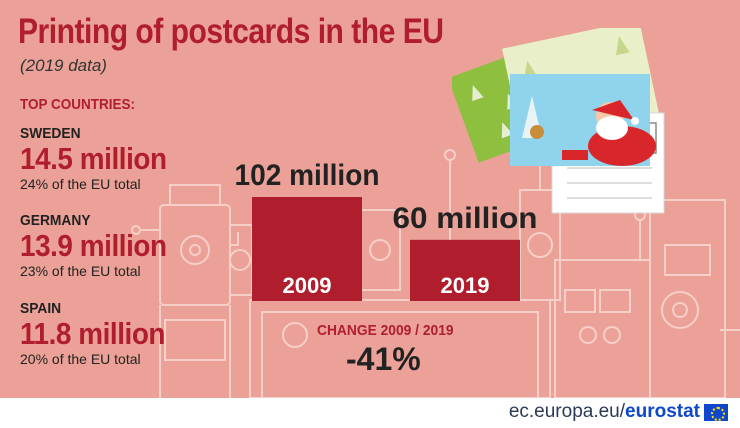 The height and width of the screenshot is (428, 740). Describe the element at coordinates (41, 308) in the screenshot. I see `country-name: SPAIN` at that location.